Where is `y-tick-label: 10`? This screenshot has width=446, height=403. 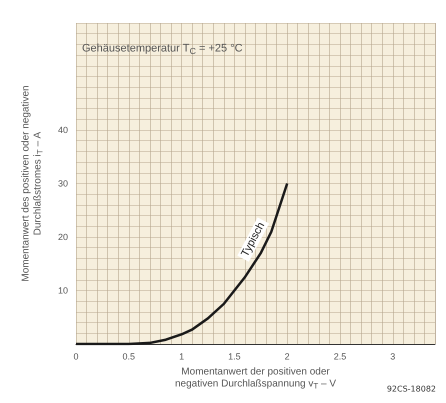
y-tick-label: 10 is located at coordinates (63, 291).